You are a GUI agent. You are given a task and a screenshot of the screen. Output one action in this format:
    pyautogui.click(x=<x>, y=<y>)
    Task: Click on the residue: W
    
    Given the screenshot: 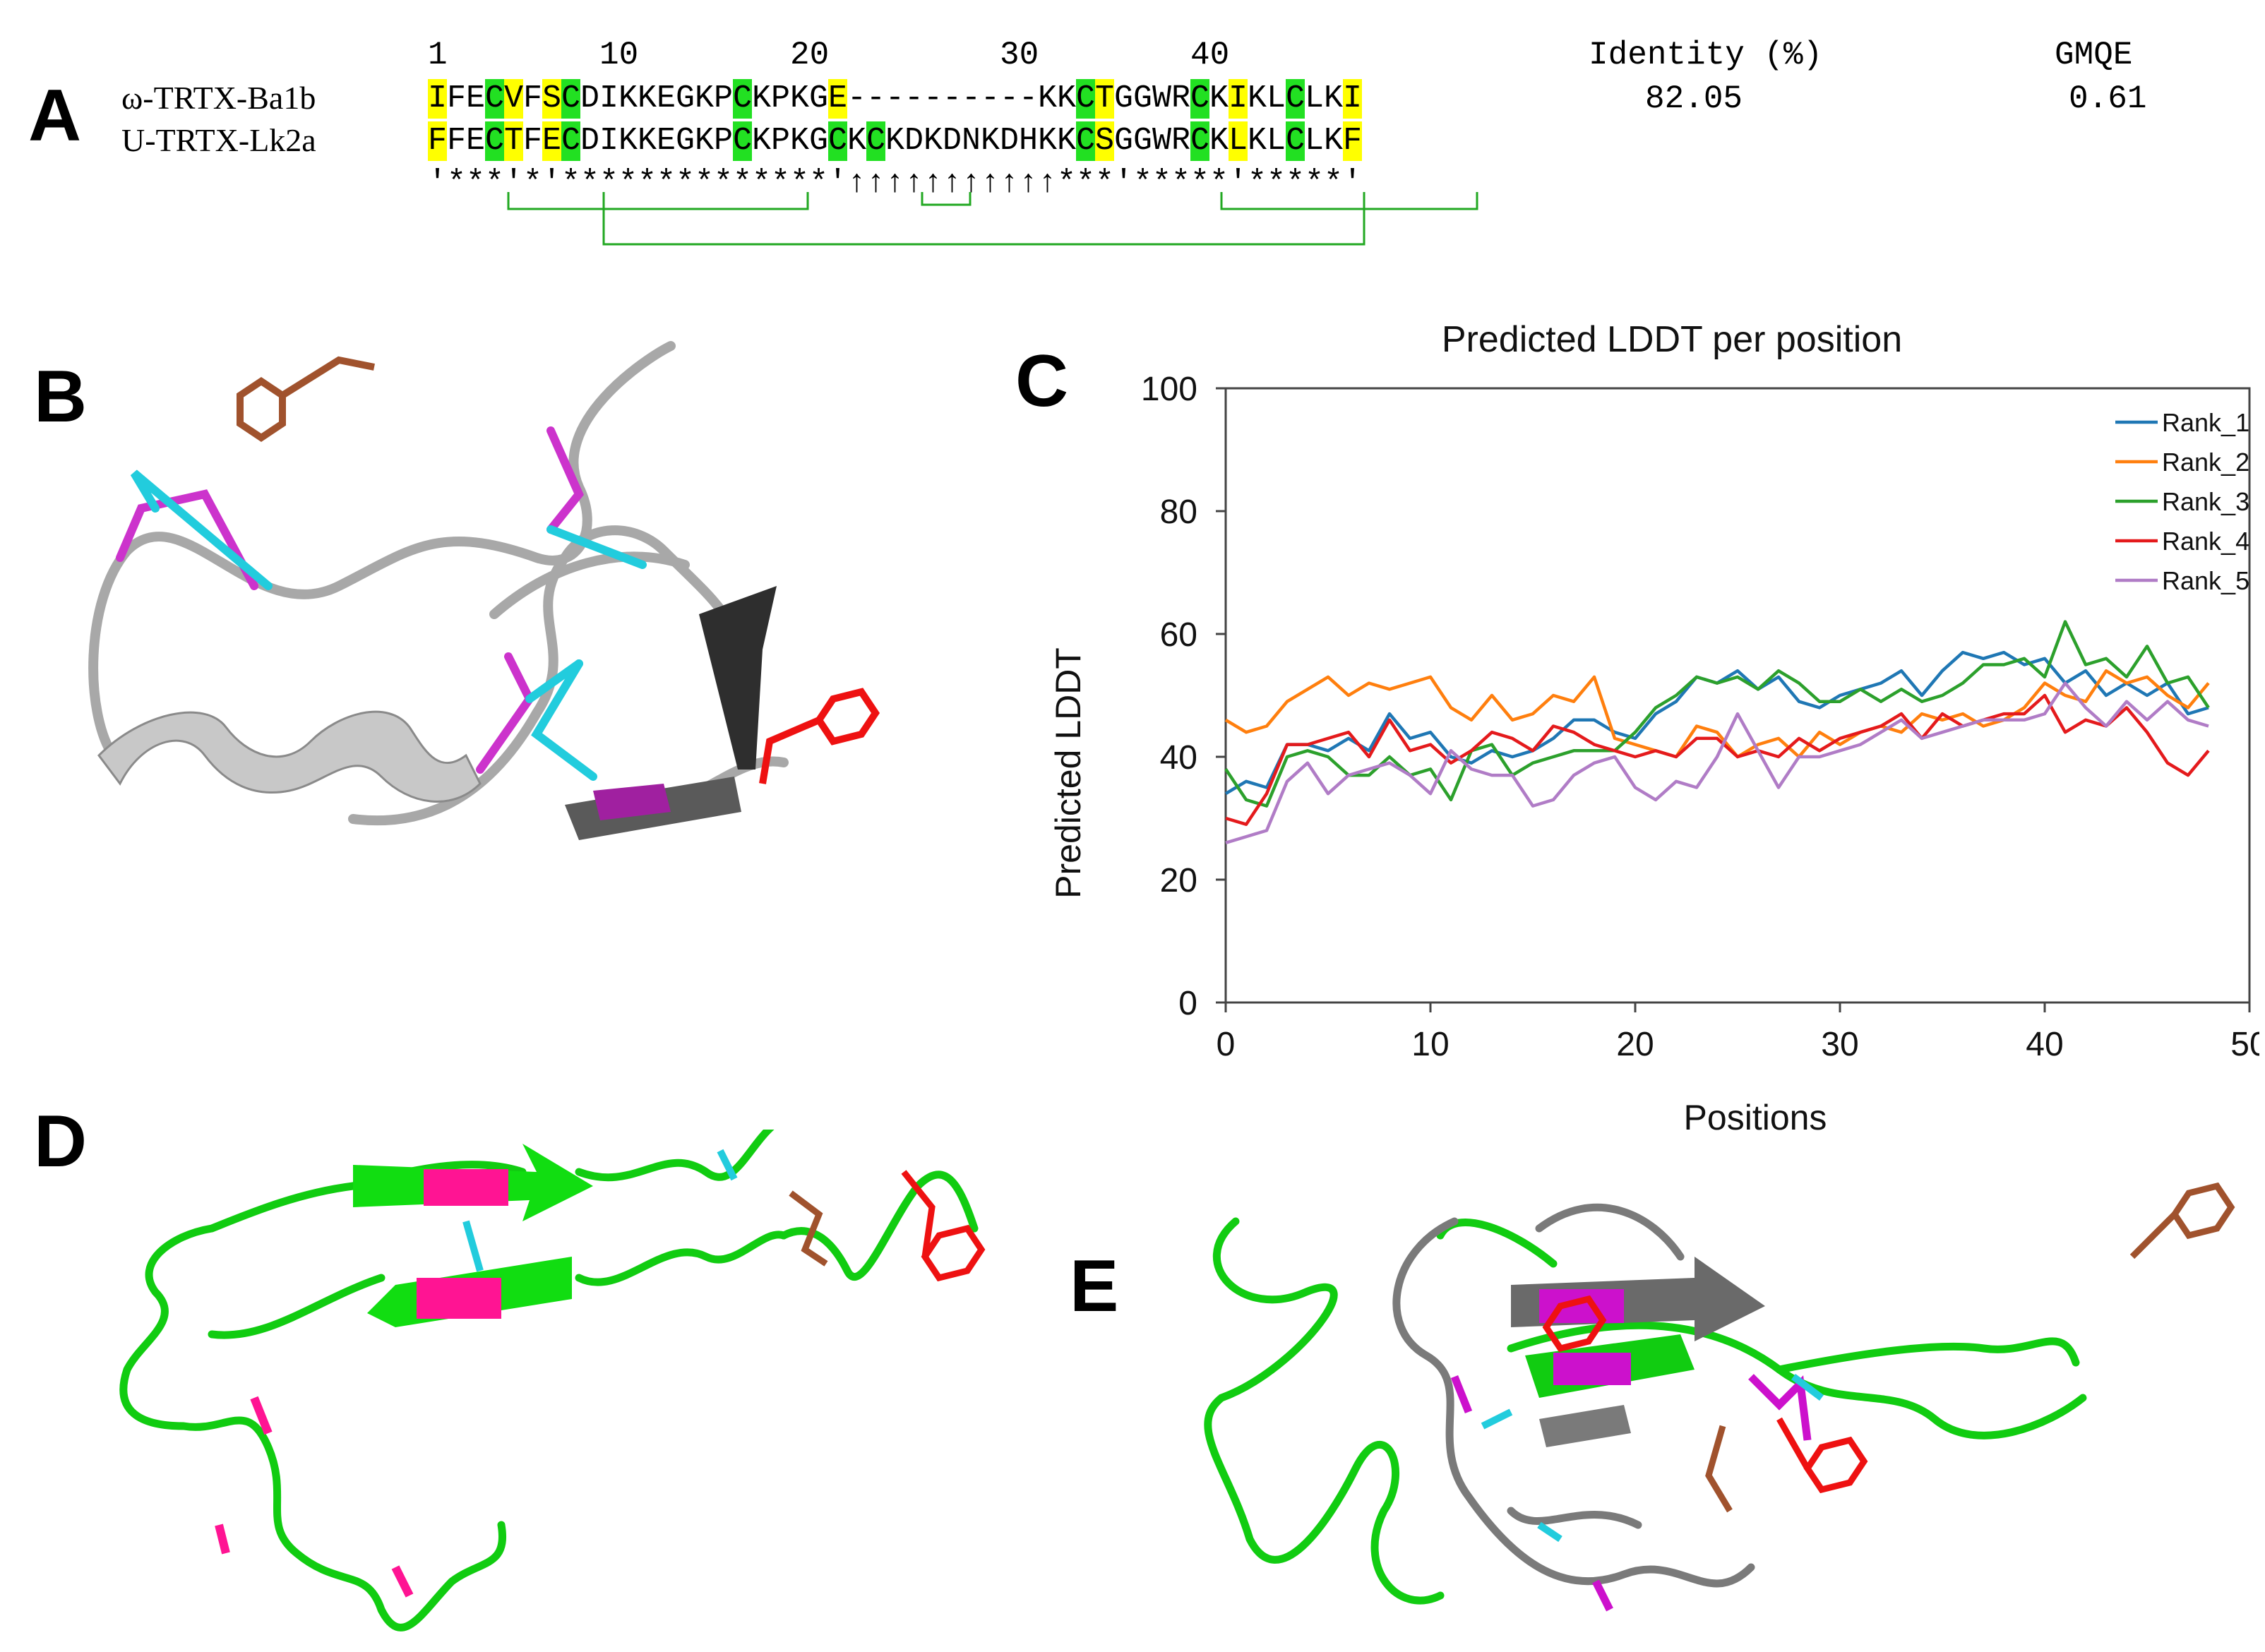 What is the action you would take?
    pyautogui.click(x=1162, y=98)
    